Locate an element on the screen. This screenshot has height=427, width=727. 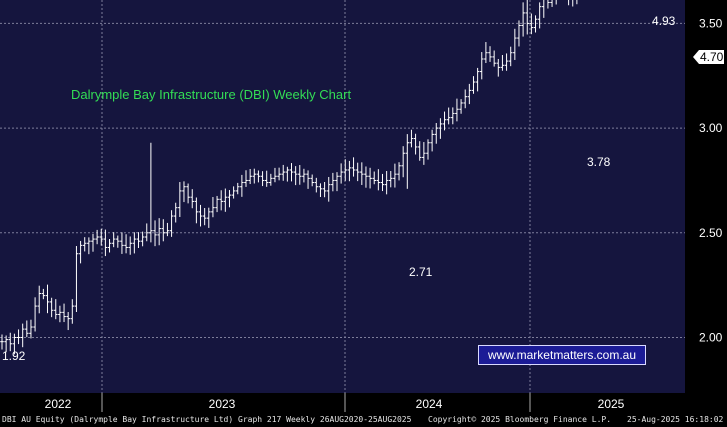
watermark-url: www.marketmatters.com.au is located at coordinates (562, 355).